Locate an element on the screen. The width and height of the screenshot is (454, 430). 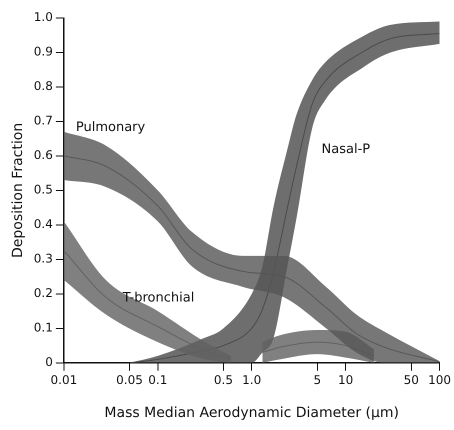
x-tick-label: 0.05 is located at coordinates (129, 380).